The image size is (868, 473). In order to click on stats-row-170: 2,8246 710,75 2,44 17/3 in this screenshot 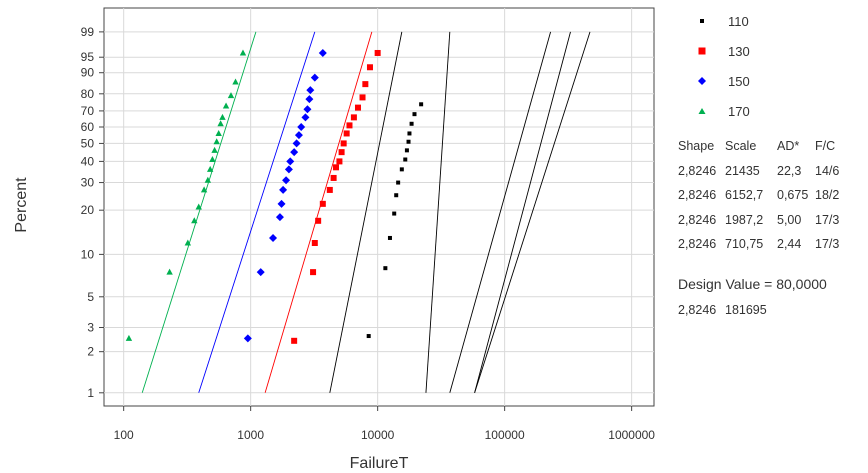, I will do `click(761, 244)`.